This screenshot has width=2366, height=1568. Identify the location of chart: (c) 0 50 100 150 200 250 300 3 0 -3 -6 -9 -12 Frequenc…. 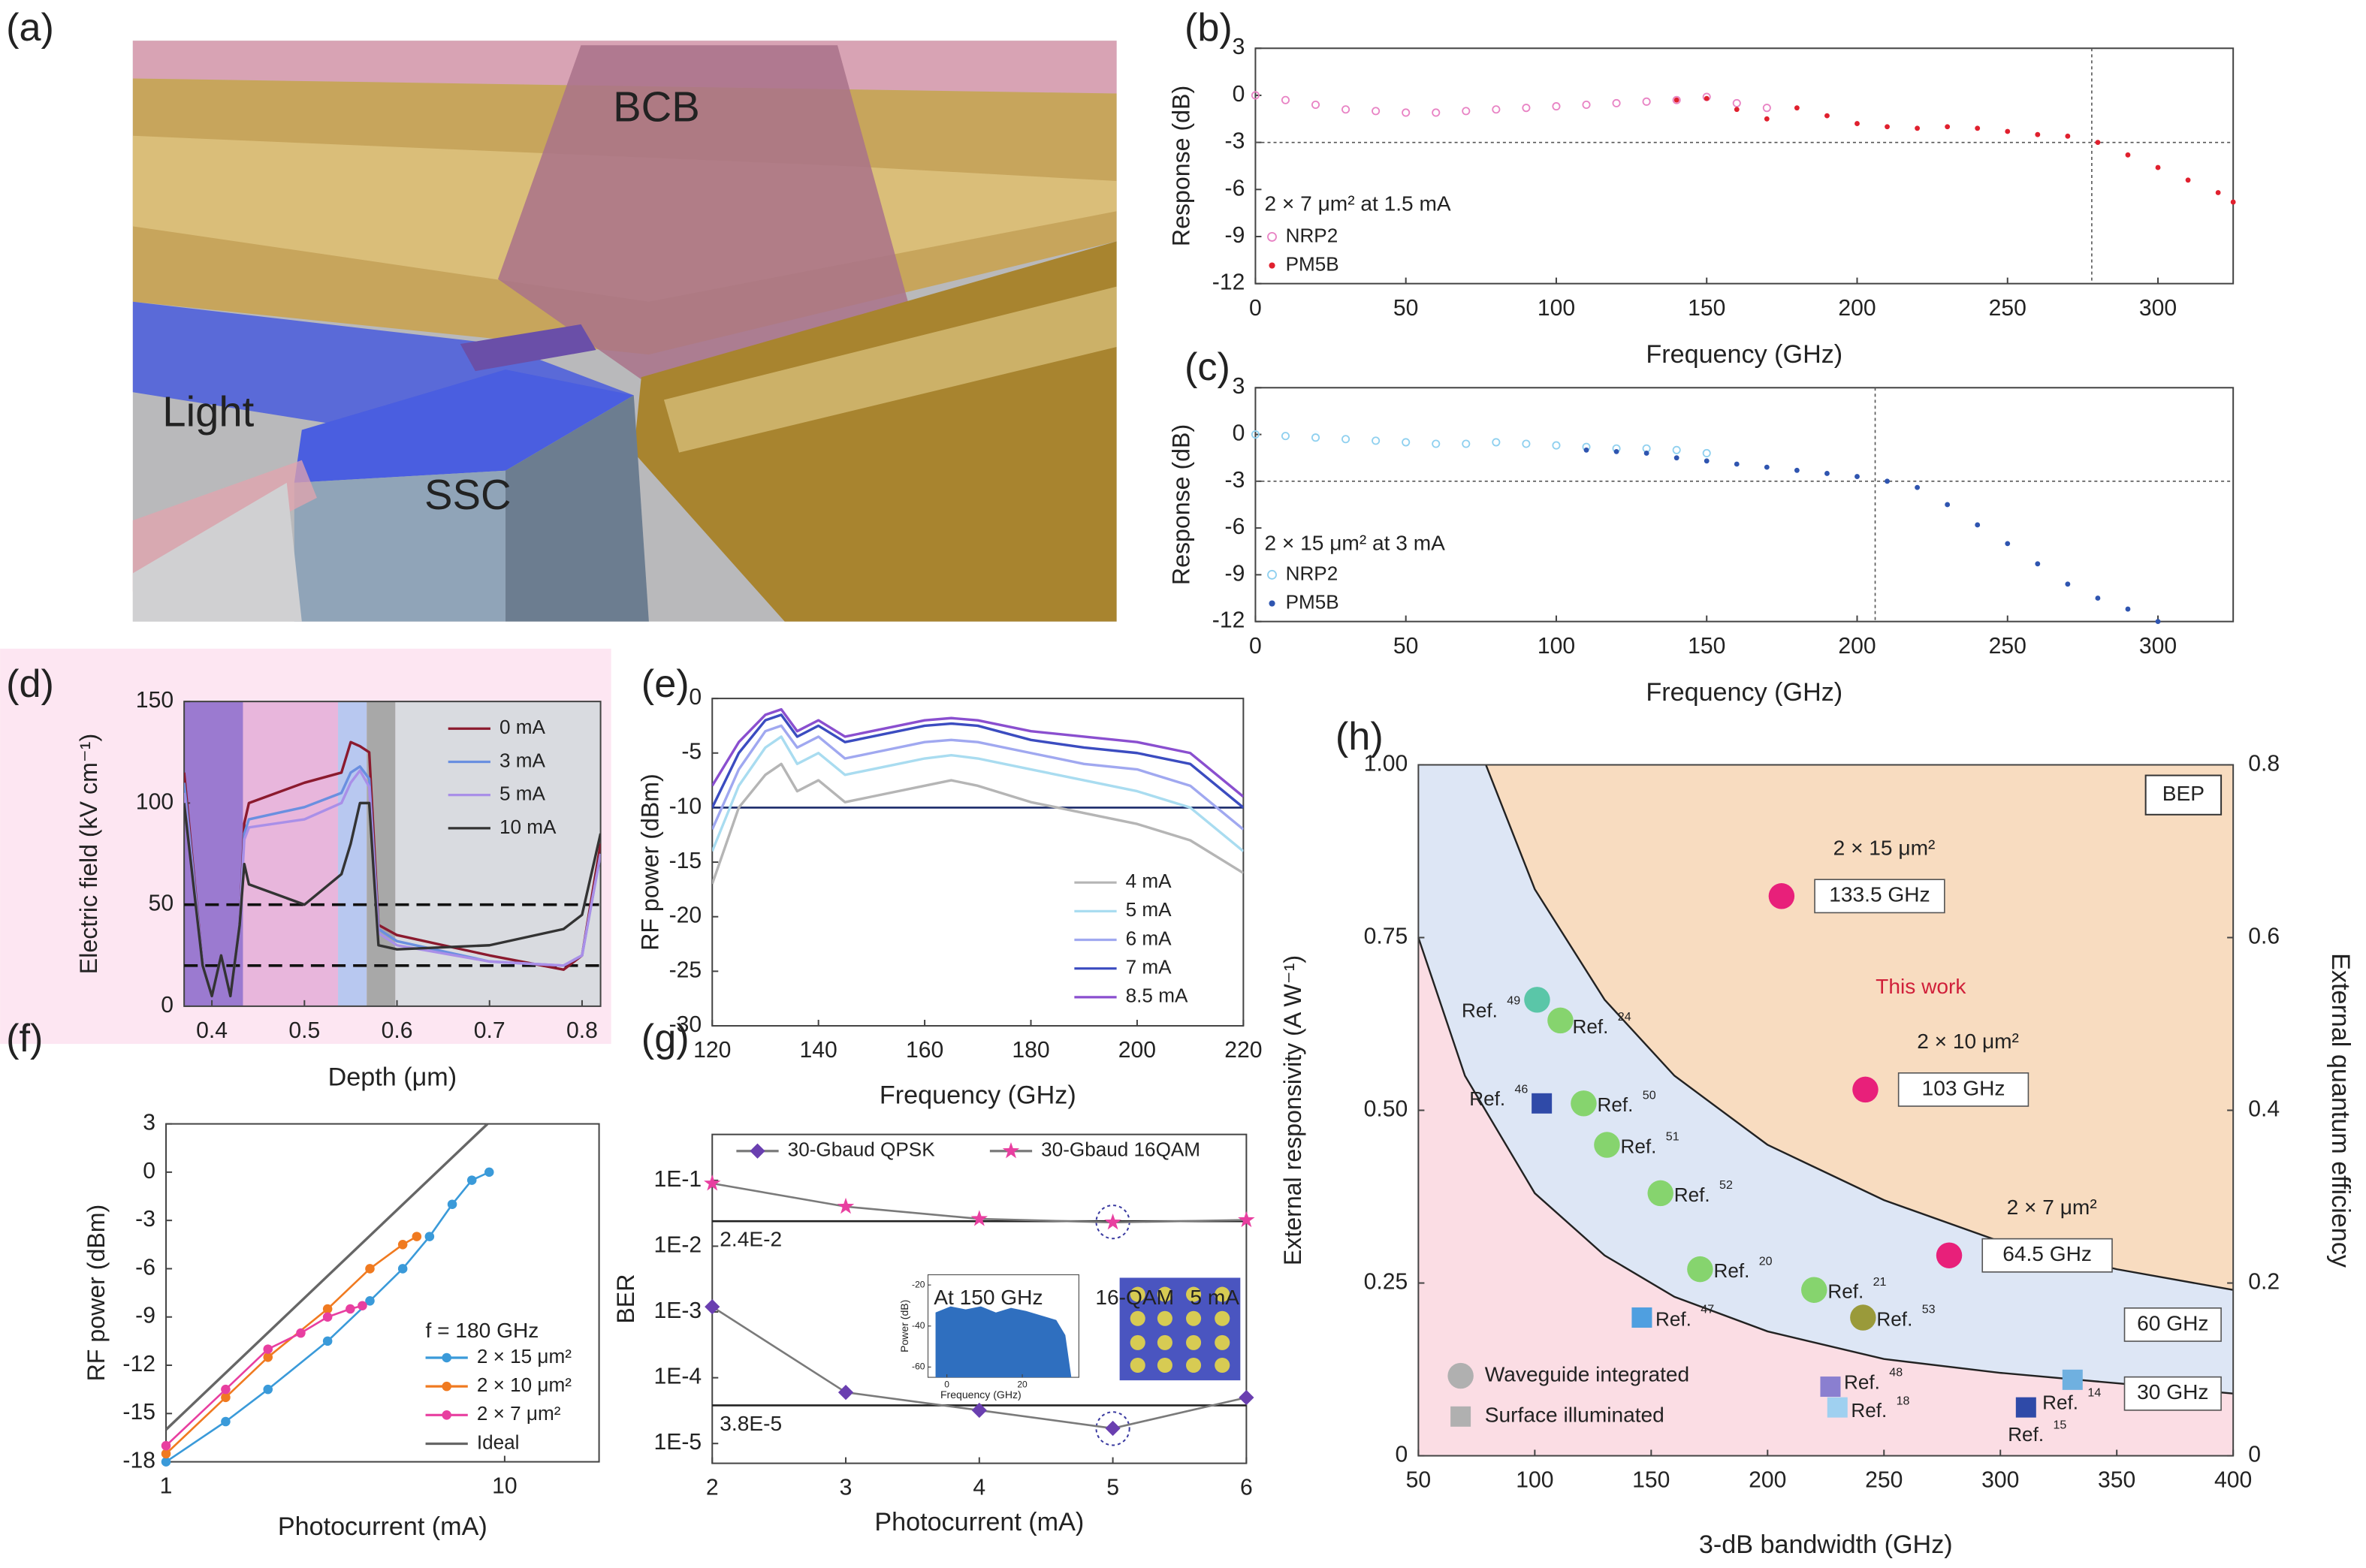
(1701, 526).